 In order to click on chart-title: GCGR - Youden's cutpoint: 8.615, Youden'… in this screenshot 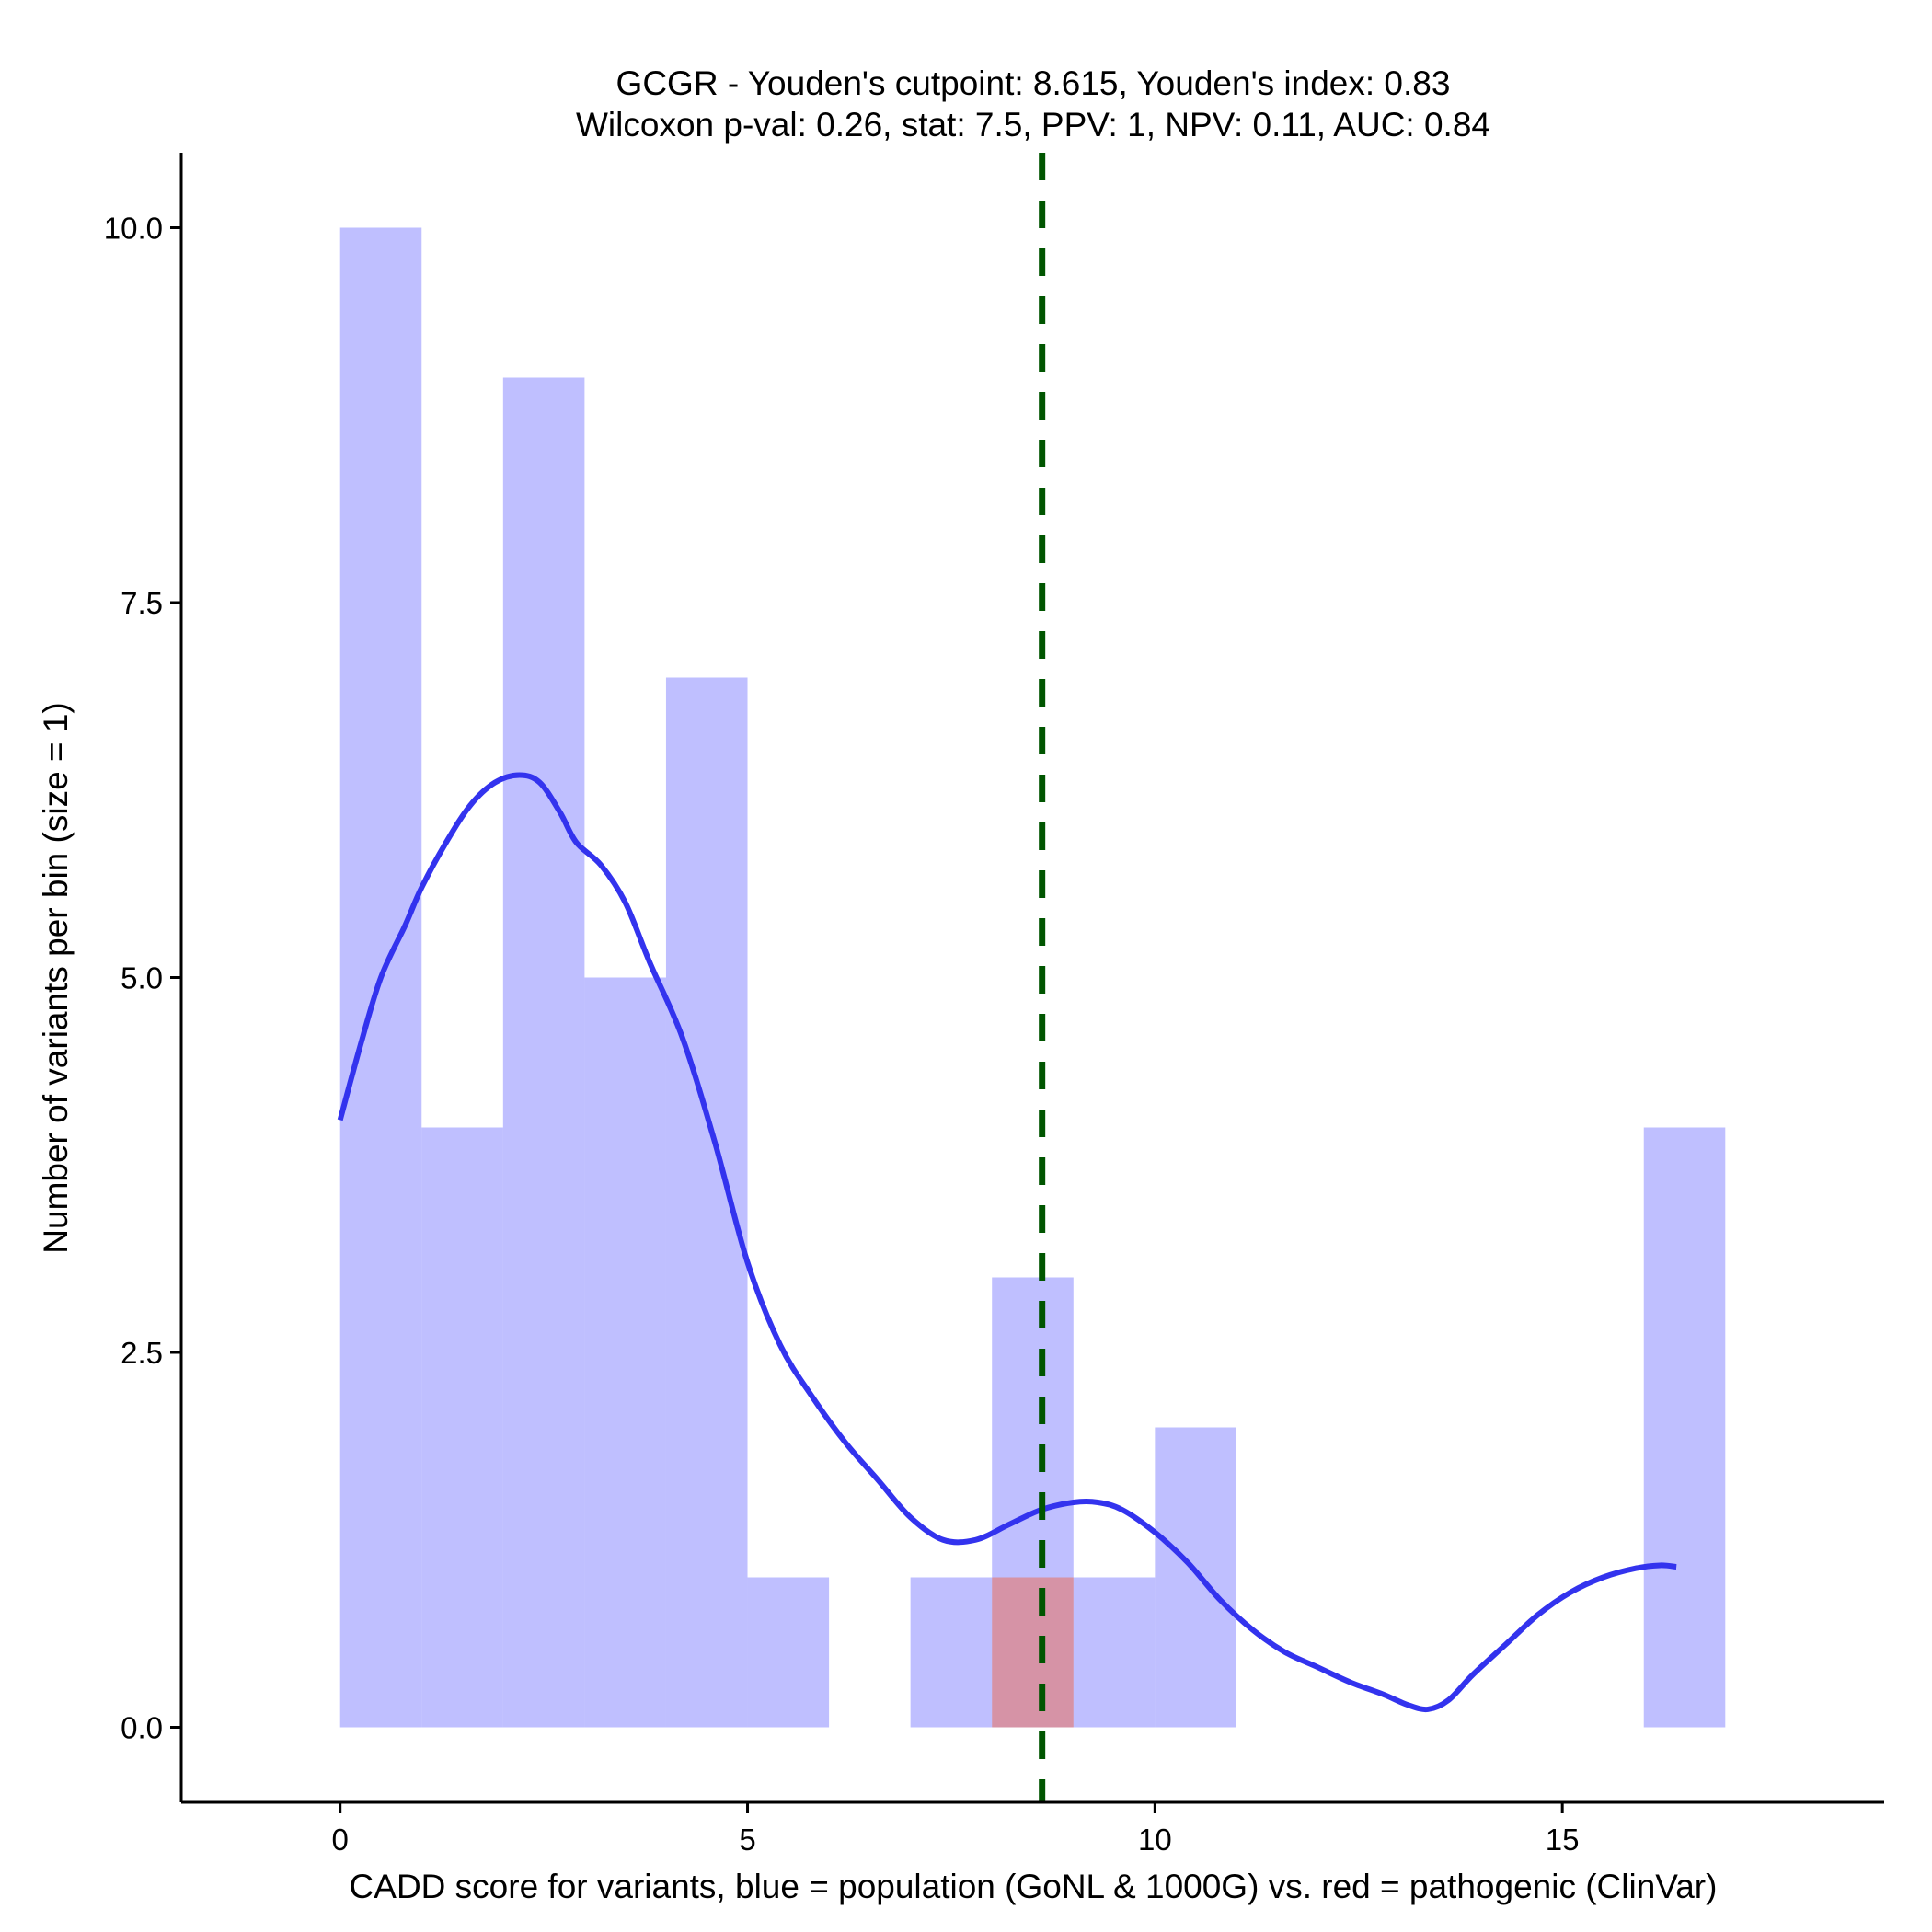, I will do `click(1033, 83)`.